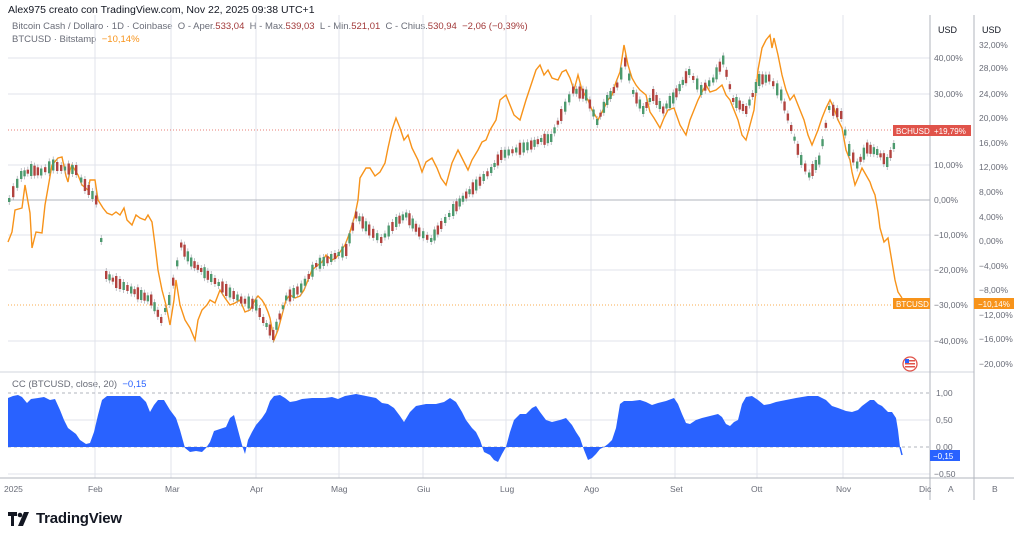  What do you see at coordinates (442, 26) in the screenshot?
I see `close-value: 530,94` at bounding box center [442, 26].